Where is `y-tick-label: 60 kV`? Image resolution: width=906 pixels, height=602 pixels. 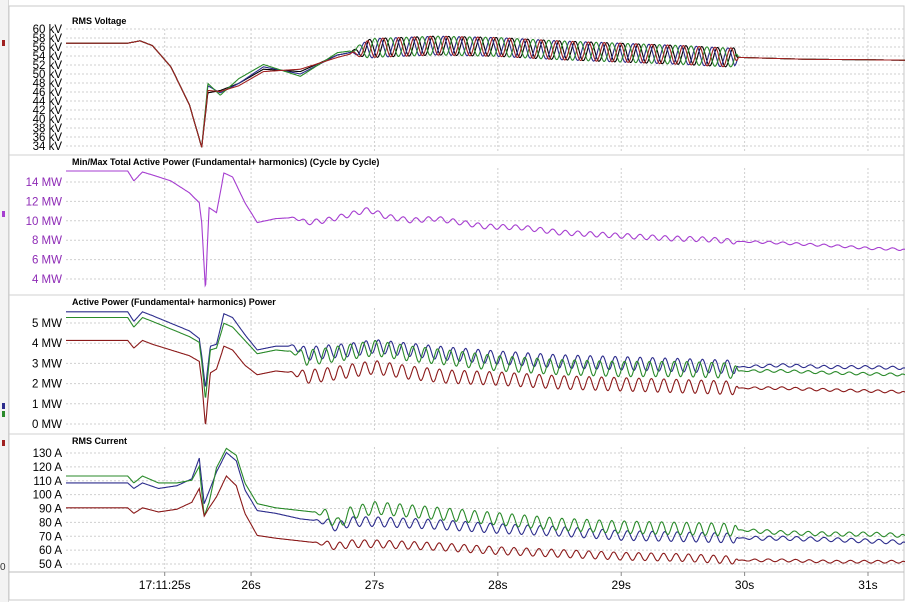 y-tick-label: 60 kV is located at coordinates (48, 30).